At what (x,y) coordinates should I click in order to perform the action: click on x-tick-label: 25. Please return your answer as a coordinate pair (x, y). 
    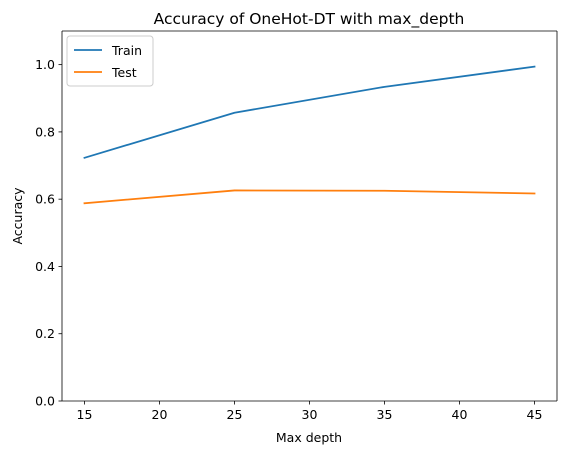
    Looking at the image, I should click on (235, 414).